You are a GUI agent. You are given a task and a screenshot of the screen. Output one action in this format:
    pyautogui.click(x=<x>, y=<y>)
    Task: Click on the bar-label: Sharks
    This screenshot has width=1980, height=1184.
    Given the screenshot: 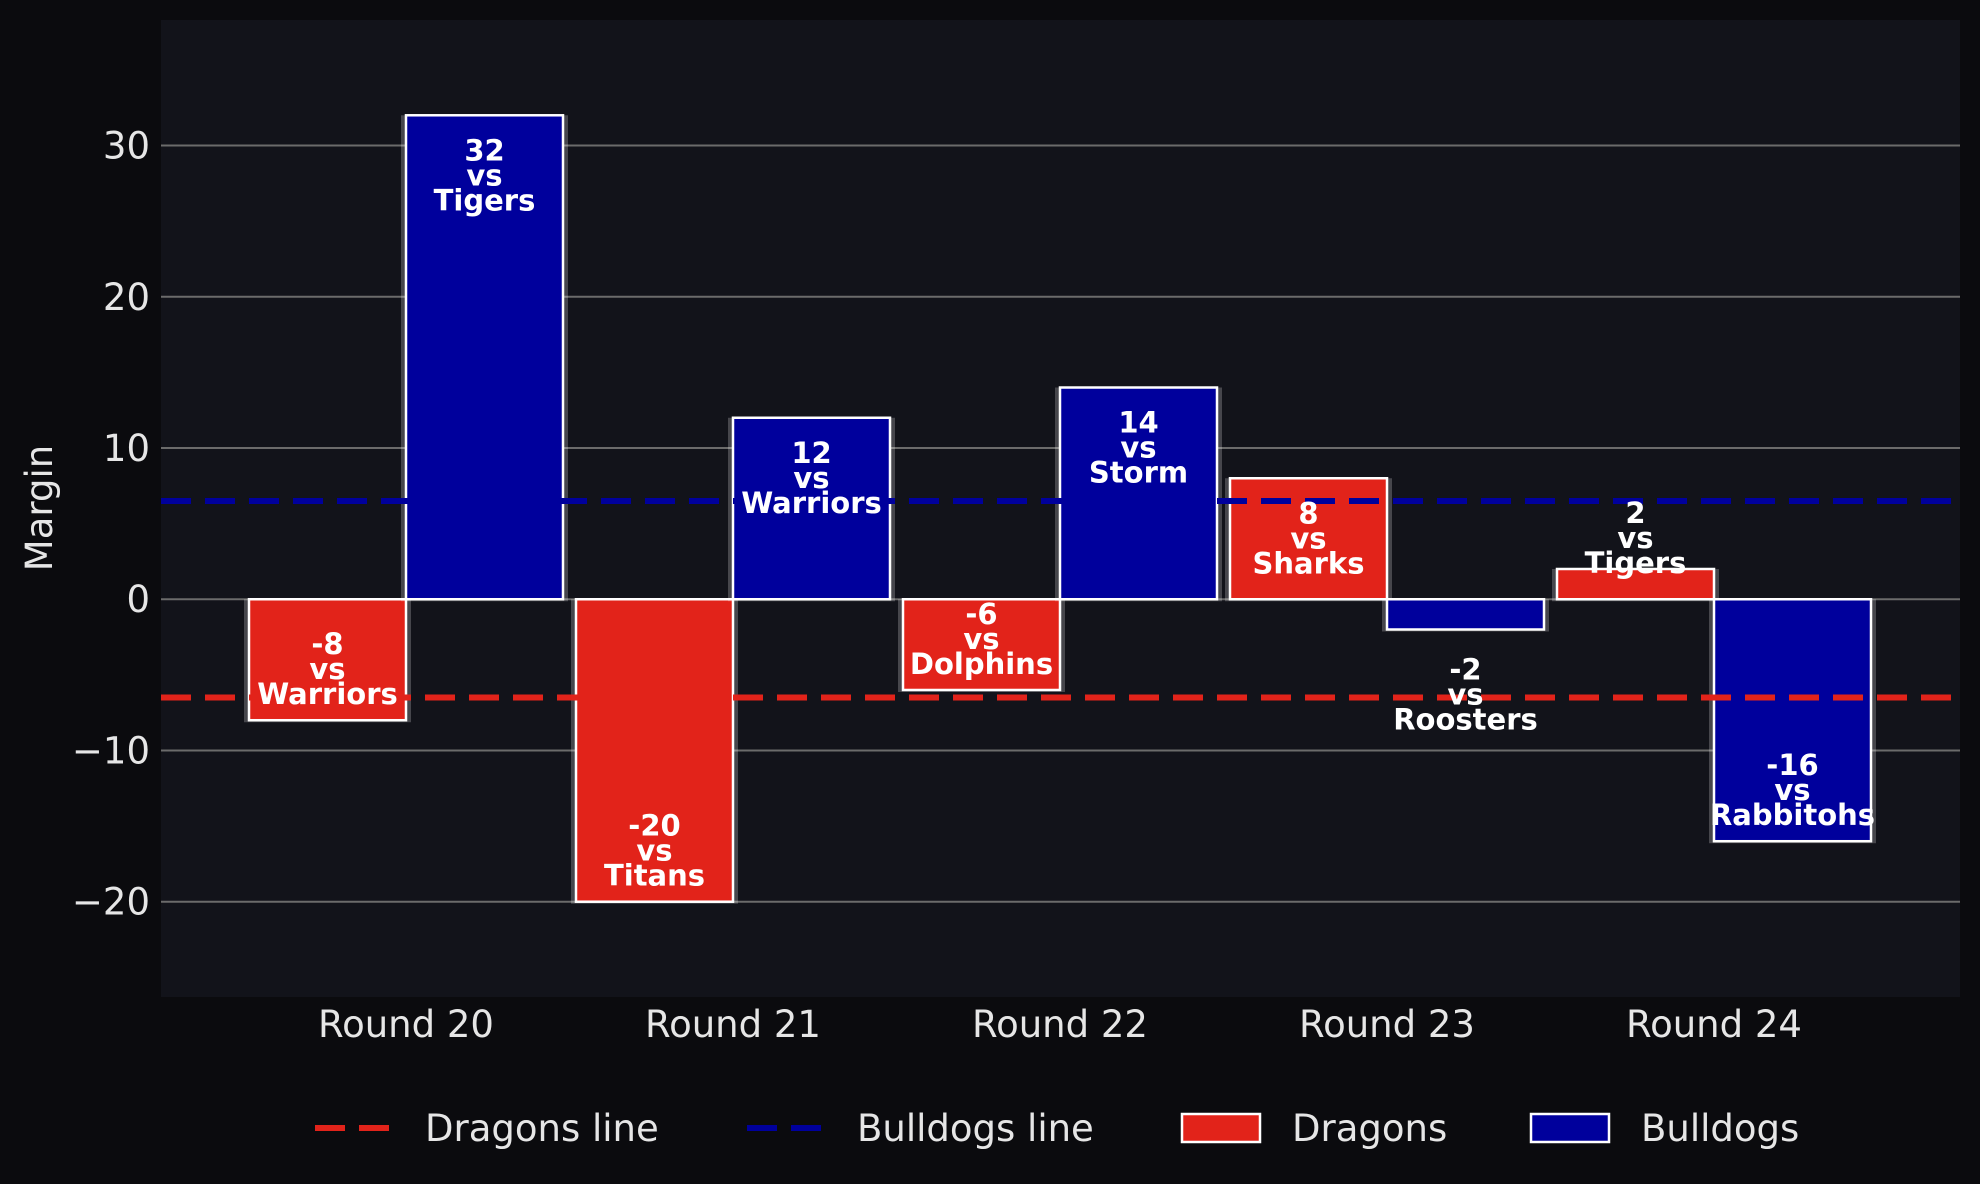 What is the action you would take?
    pyautogui.click(x=1309, y=563)
    